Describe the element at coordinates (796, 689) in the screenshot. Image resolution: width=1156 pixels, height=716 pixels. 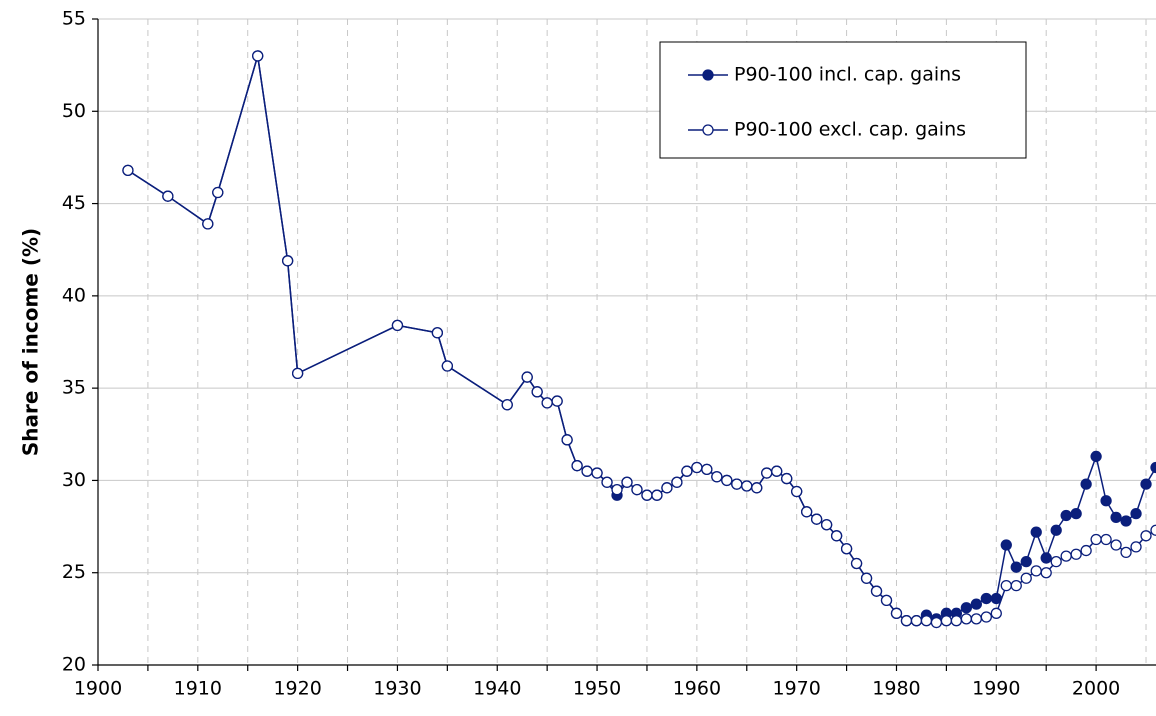
I see `x-tick-label: 1970` at that location.